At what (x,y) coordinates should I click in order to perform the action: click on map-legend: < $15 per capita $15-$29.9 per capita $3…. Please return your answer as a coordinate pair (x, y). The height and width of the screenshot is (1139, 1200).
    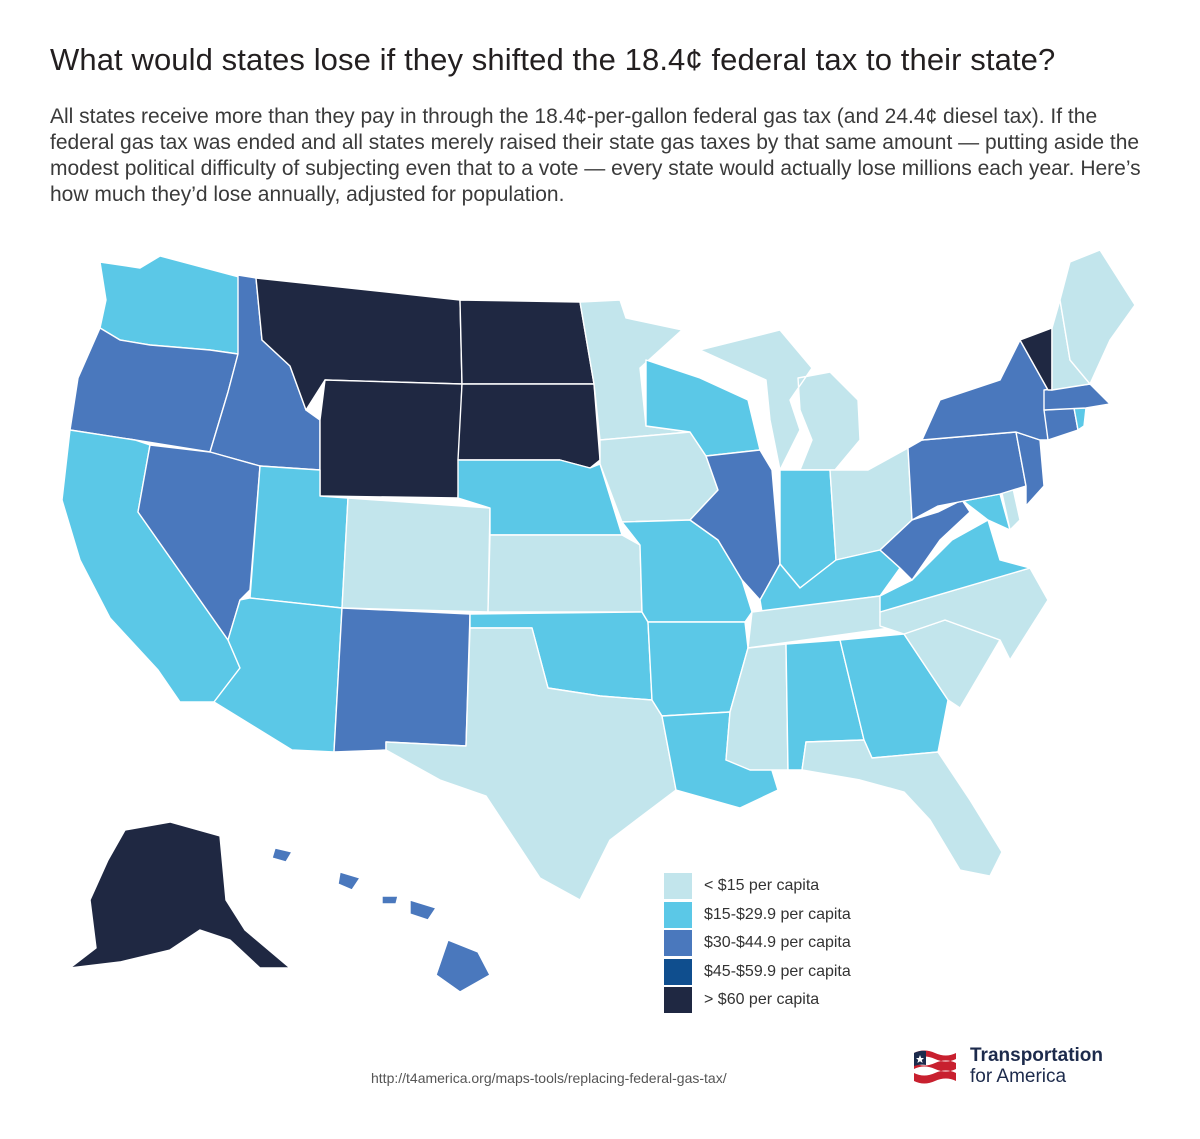
    Looking at the image, I should click on (794, 943).